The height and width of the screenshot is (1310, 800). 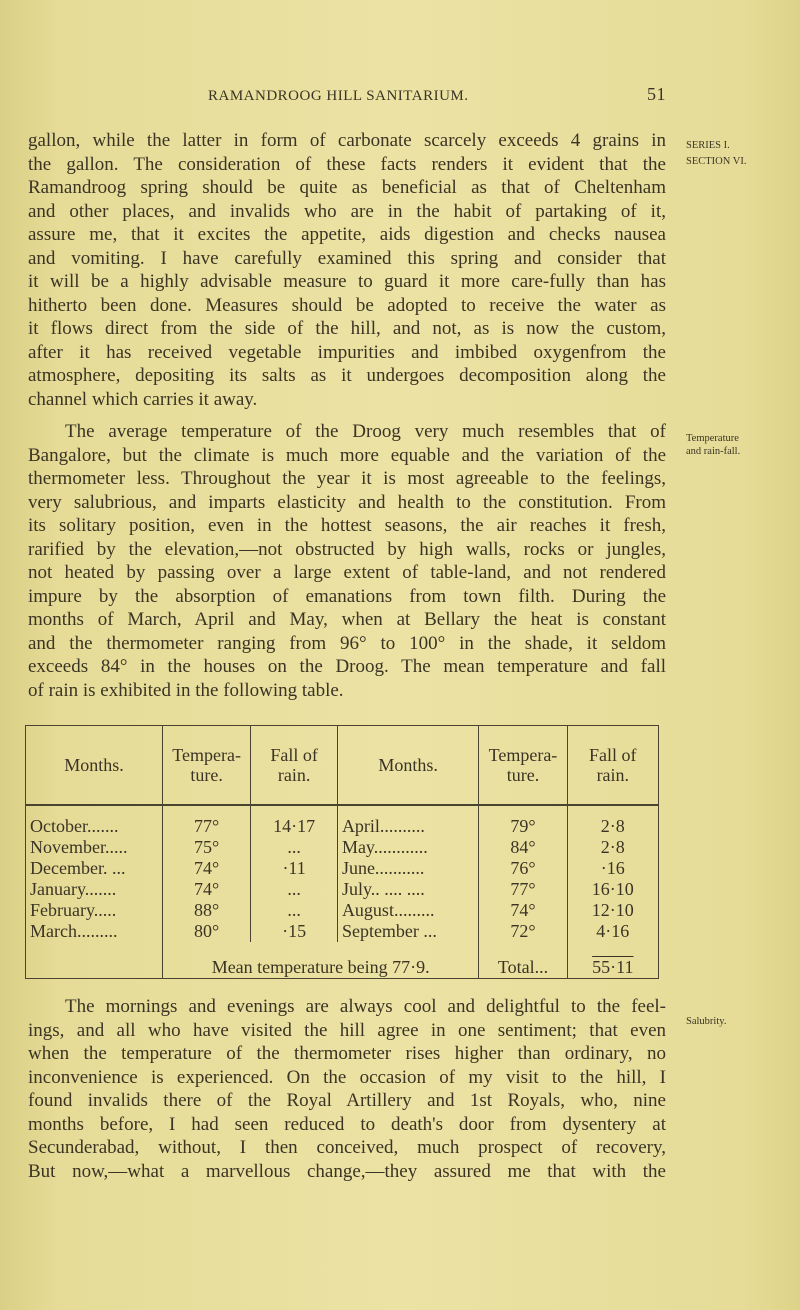 I want to click on table-cell: 72°, so click(x=523, y=931).